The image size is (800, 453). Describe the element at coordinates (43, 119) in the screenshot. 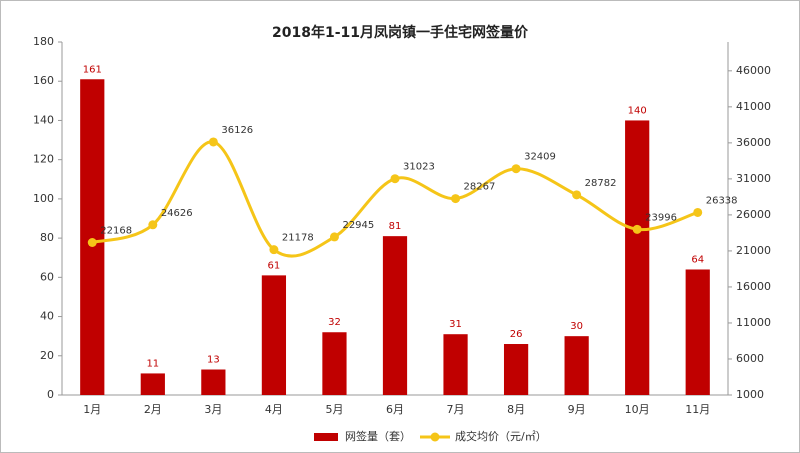

I see `y-tick-label: 140` at that location.